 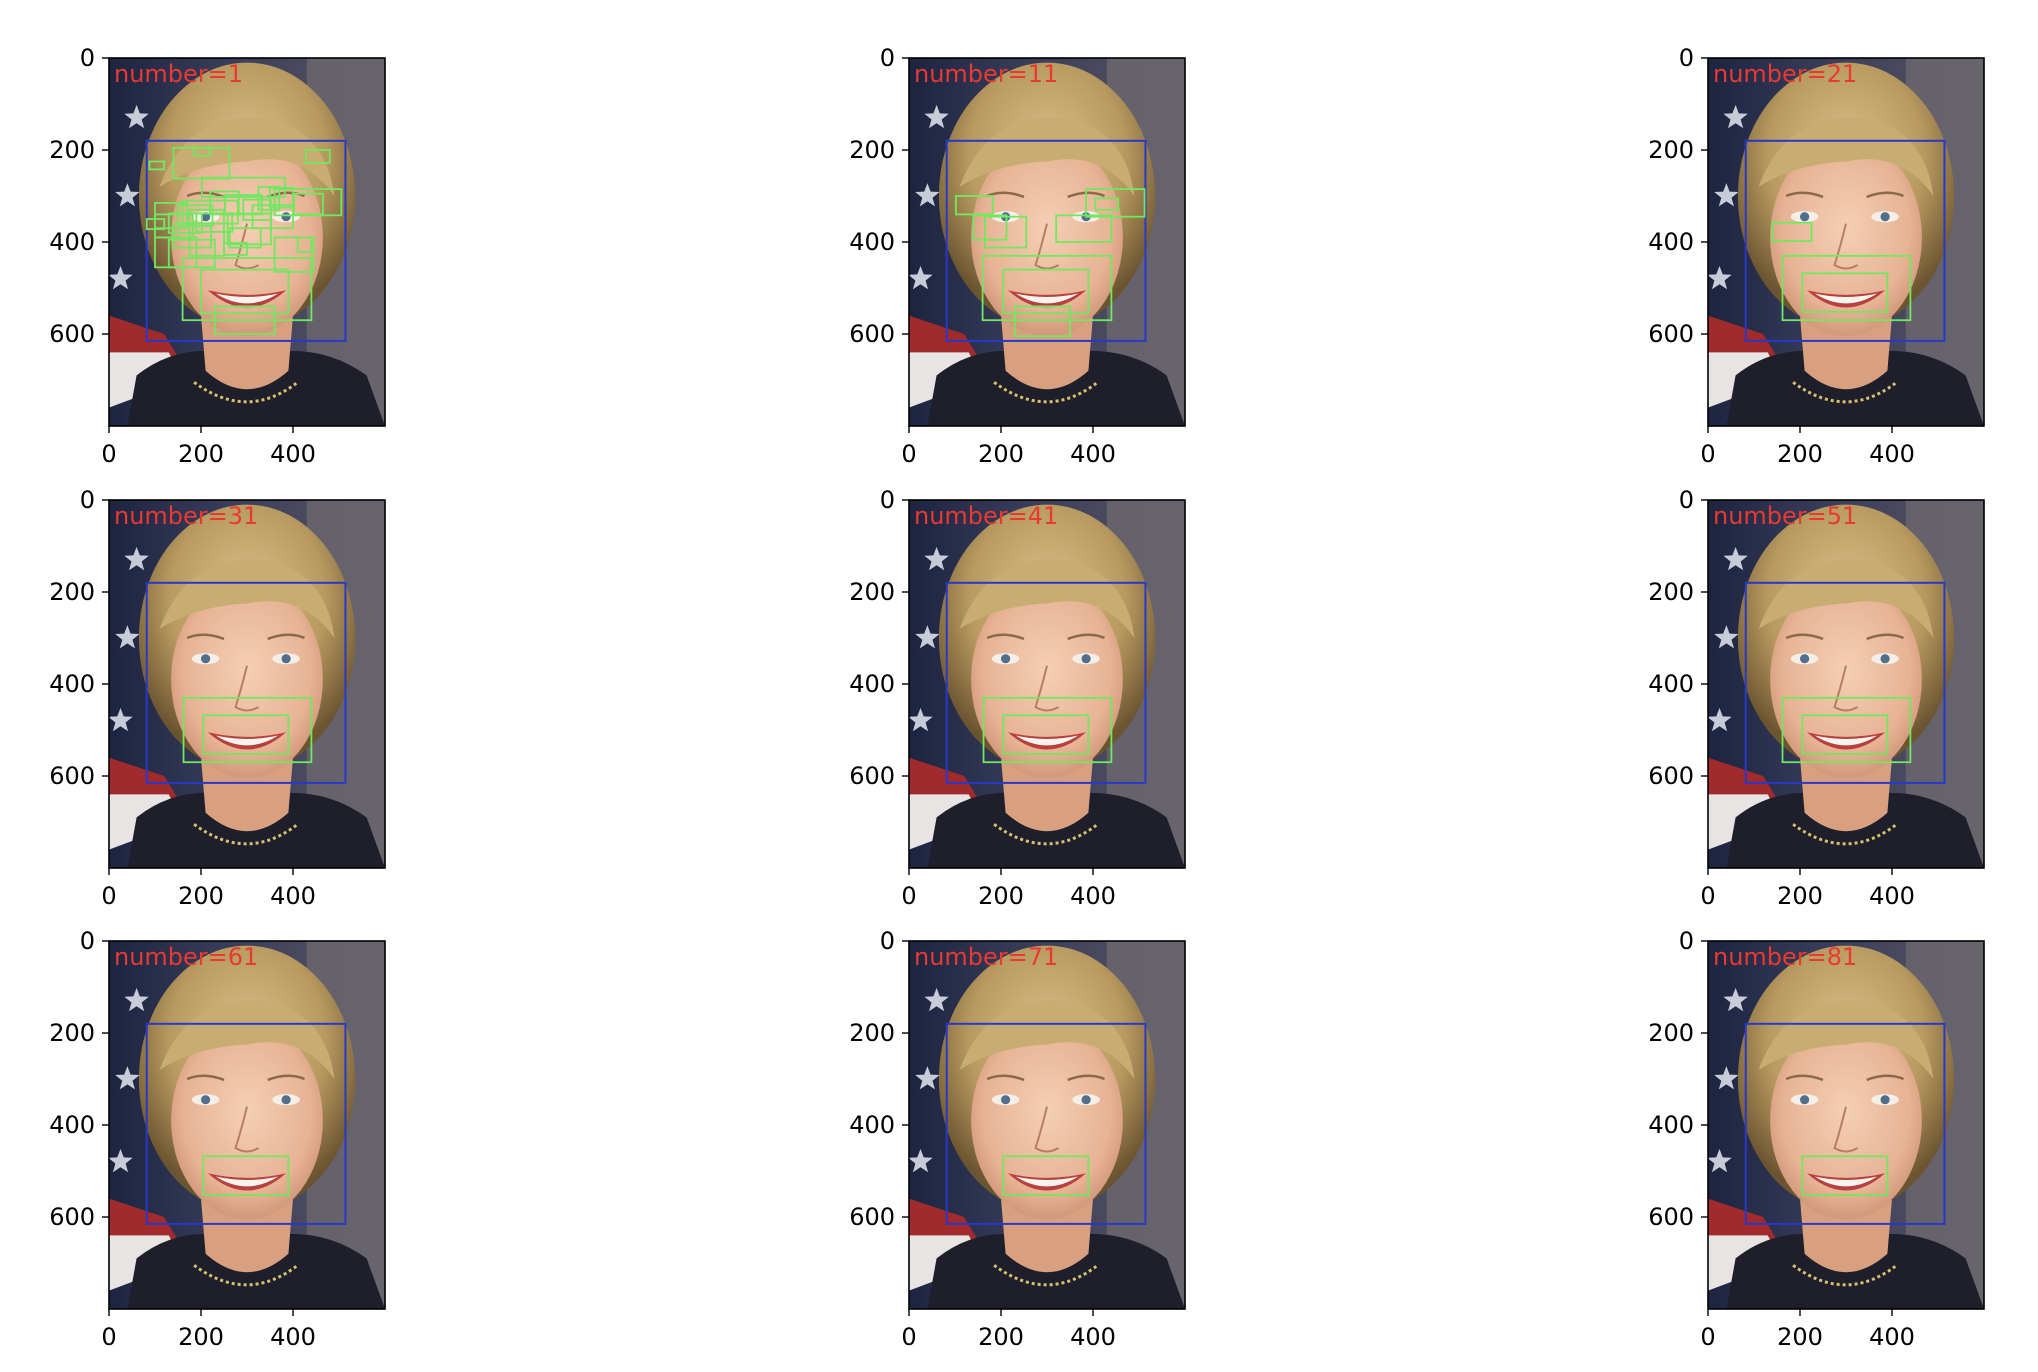 What do you see at coordinates (1707, 896) in the screenshot?
I see `x-tick-label: 0` at bounding box center [1707, 896].